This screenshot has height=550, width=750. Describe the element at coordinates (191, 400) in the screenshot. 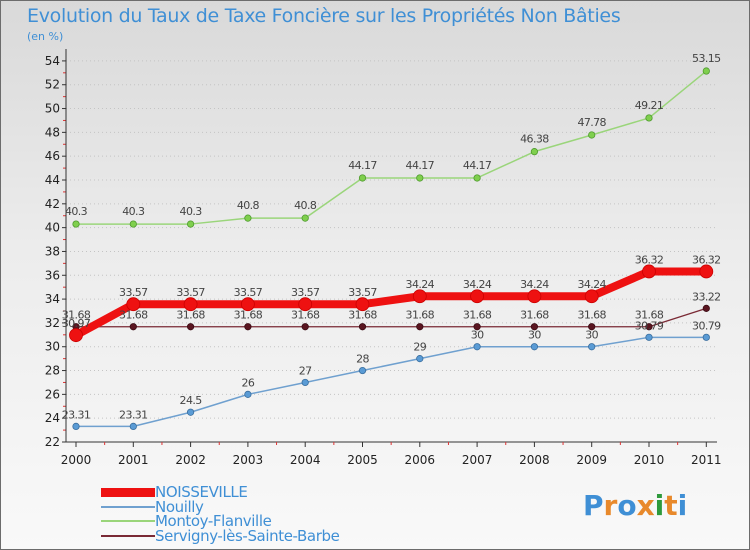

I see `data-label: 24.5` at that location.